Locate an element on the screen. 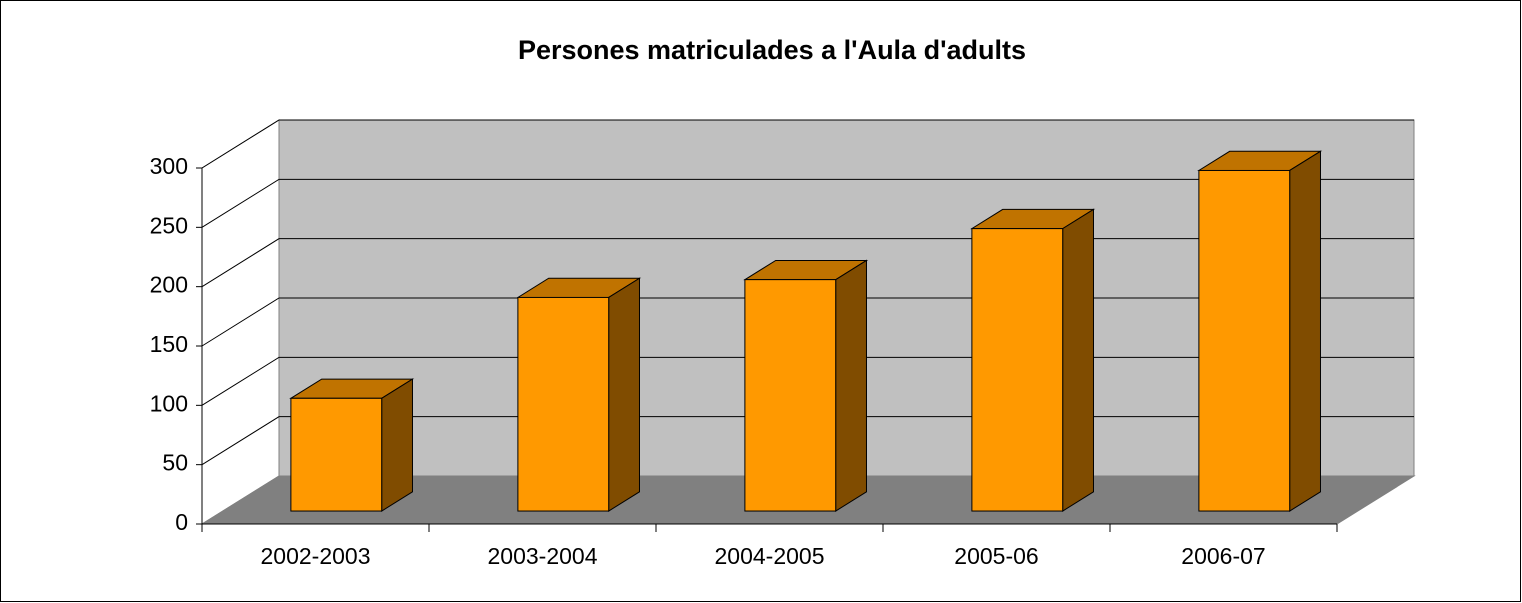 The width and height of the screenshot is (1522, 603). y-tick-label: 50 is located at coordinates (175, 463).